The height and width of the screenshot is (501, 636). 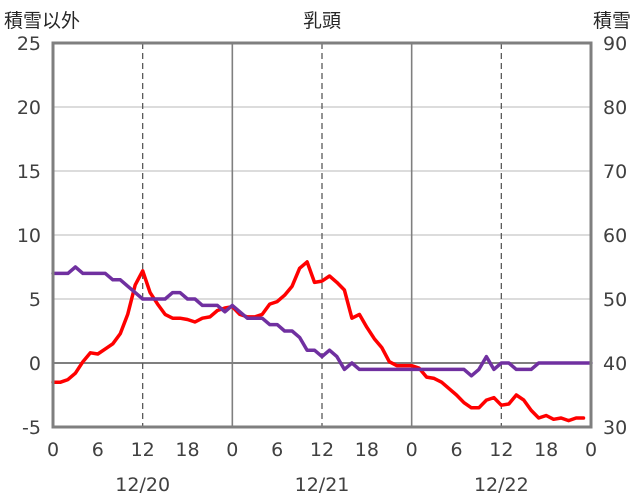 I want to click on y-right-tick-label: 80, so click(x=615, y=108).